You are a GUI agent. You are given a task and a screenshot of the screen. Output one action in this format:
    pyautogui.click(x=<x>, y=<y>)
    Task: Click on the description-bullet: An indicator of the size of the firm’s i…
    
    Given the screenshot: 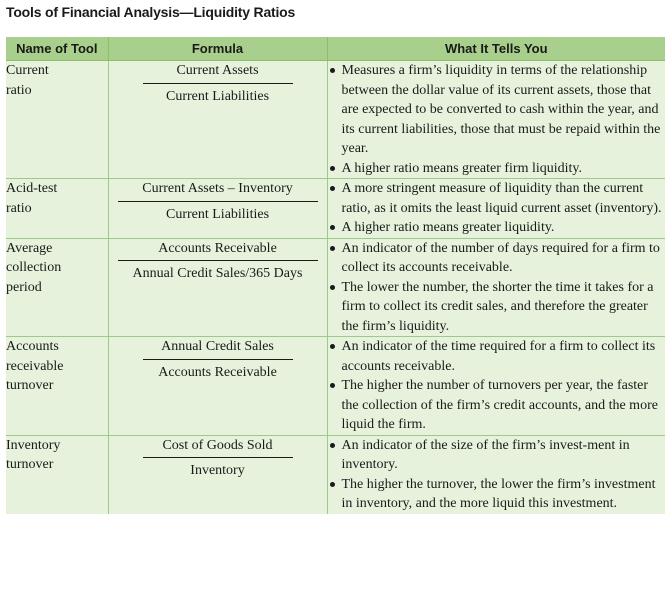 What is the action you would take?
    pyautogui.click(x=497, y=455)
    